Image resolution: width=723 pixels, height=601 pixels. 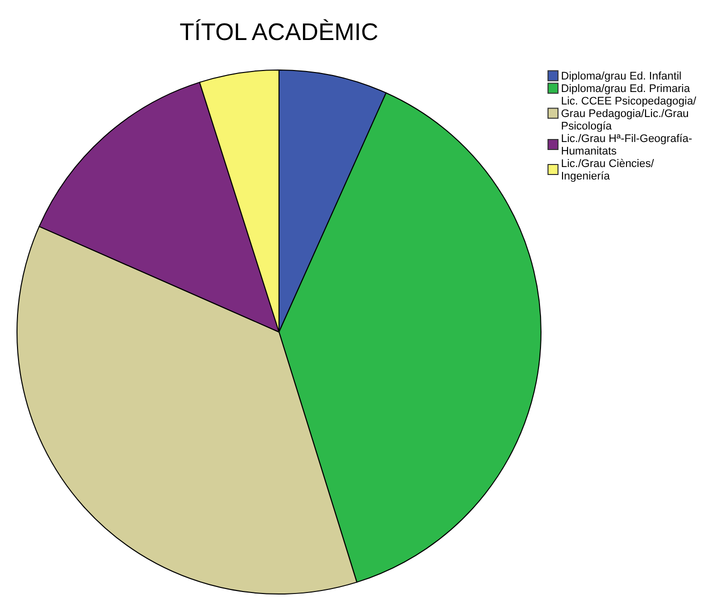 What do you see at coordinates (627, 145) in the screenshot?
I see `legend-label: Lic./Grau Hª-Fil-Geografía-Humanitats` at bounding box center [627, 145].